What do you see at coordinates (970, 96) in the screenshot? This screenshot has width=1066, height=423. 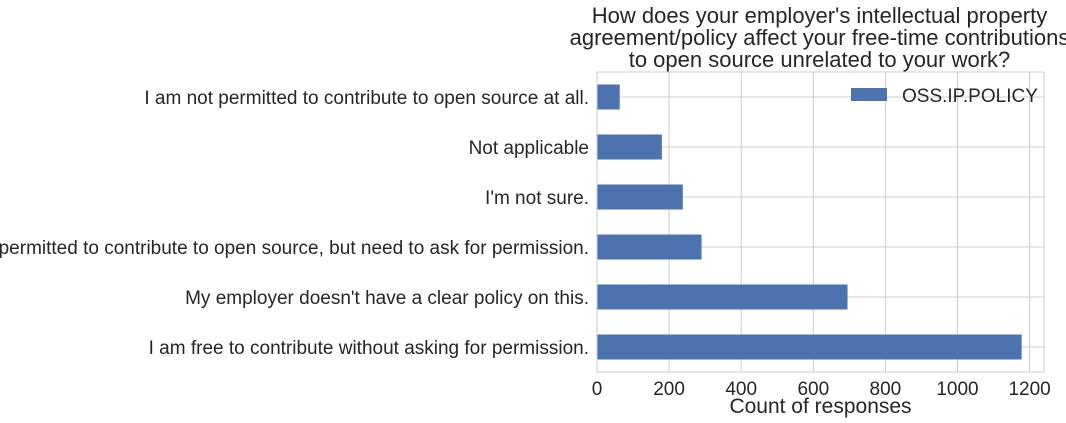 I see `legend-label: OSS.IP.POLICY` at bounding box center [970, 96].